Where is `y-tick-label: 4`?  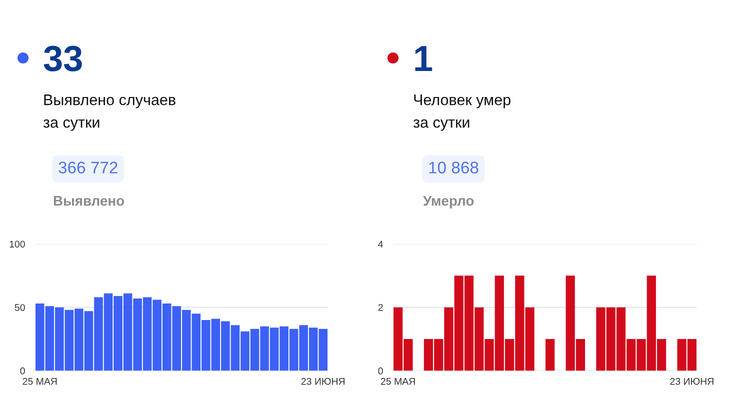 y-tick-label: 4 is located at coordinates (380, 244).